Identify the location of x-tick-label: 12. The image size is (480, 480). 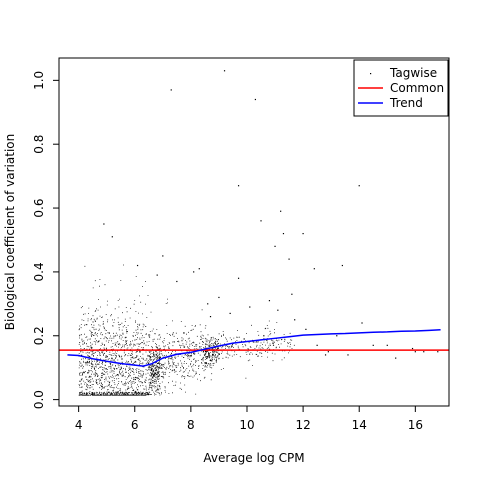
(302, 425).